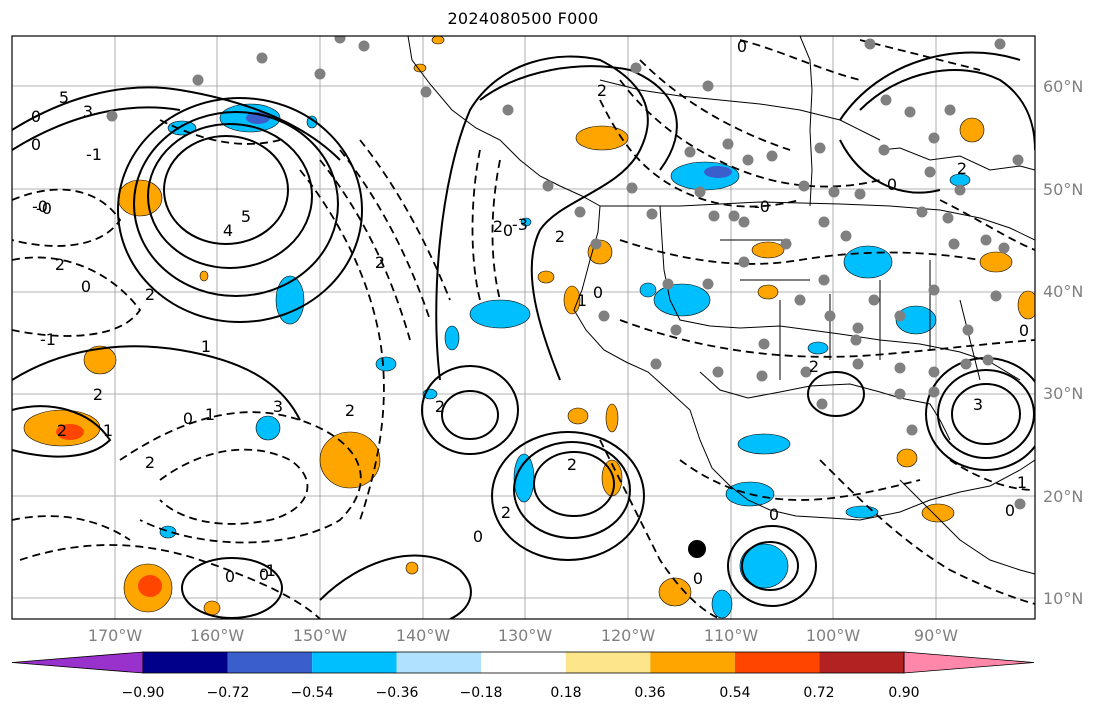 Image resolution: width=1105 pixels, height=712 pixels. I want to click on colorbar-tick-label: −0.54, so click(312, 693).